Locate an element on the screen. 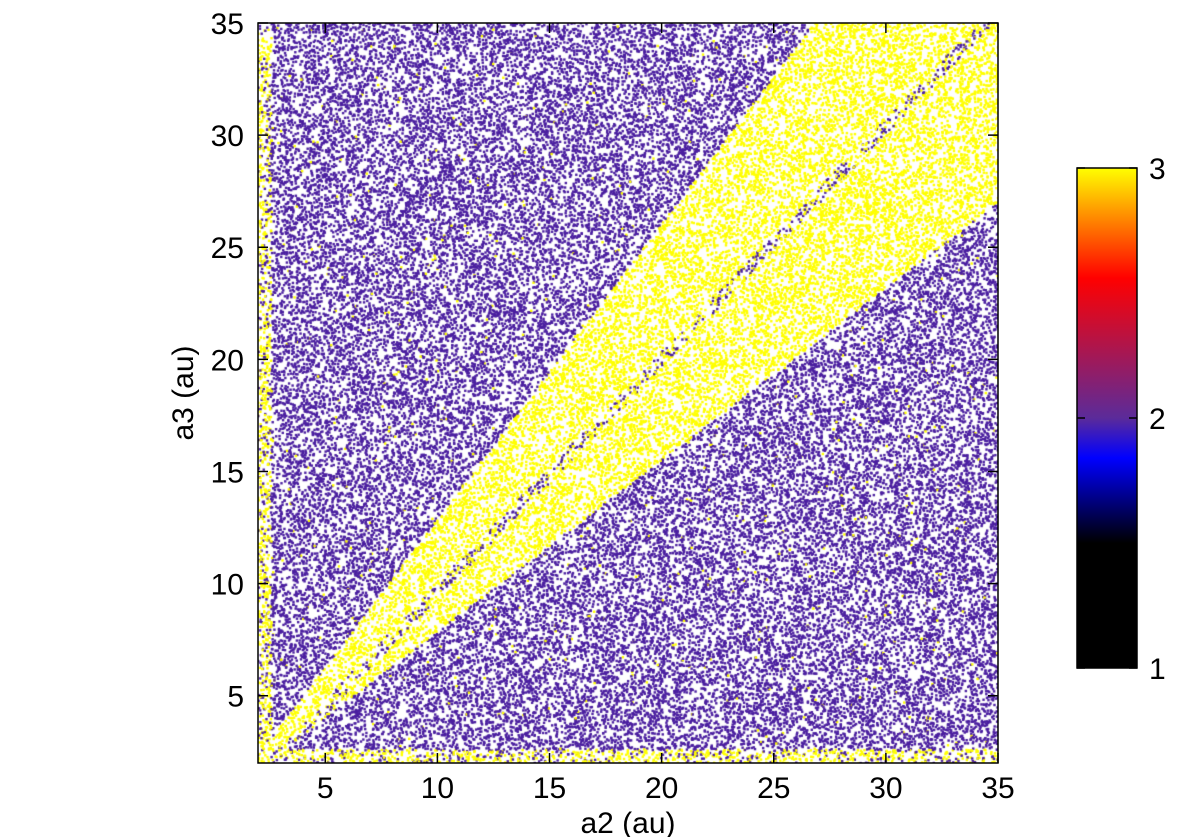 The width and height of the screenshot is (1196, 837). colorbar: 1 2 3 is located at coordinates (1121, 419).